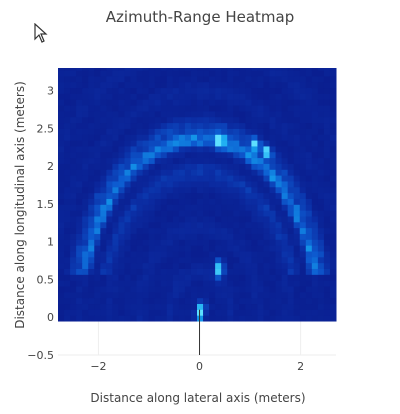  What do you see at coordinates (98, 366) in the screenshot?
I see `x-tick-label: −2` at bounding box center [98, 366].